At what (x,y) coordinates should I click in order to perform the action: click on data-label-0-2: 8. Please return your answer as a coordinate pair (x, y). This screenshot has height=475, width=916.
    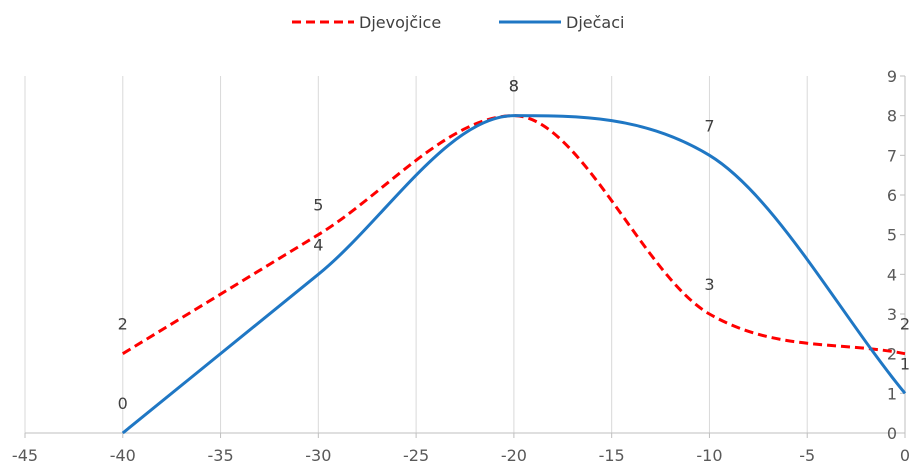
    Looking at the image, I should click on (514, 86).